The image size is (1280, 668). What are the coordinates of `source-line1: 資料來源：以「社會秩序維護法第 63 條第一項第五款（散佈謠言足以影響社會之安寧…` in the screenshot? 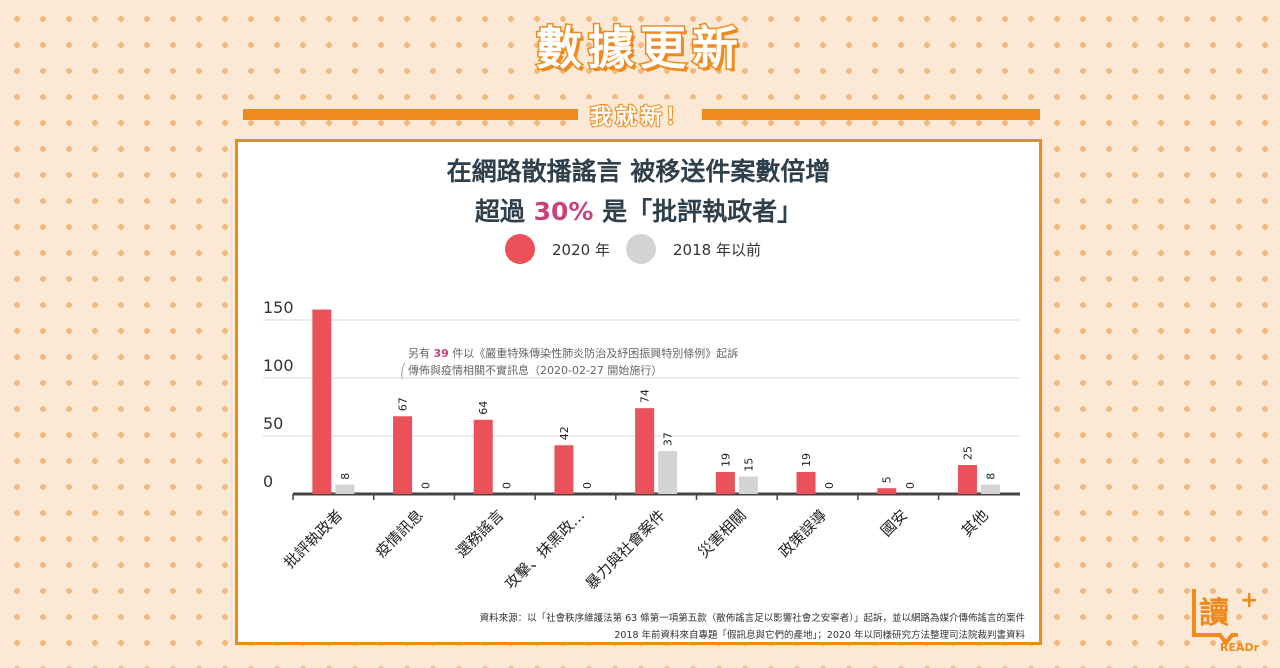 It's located at (752, 618).